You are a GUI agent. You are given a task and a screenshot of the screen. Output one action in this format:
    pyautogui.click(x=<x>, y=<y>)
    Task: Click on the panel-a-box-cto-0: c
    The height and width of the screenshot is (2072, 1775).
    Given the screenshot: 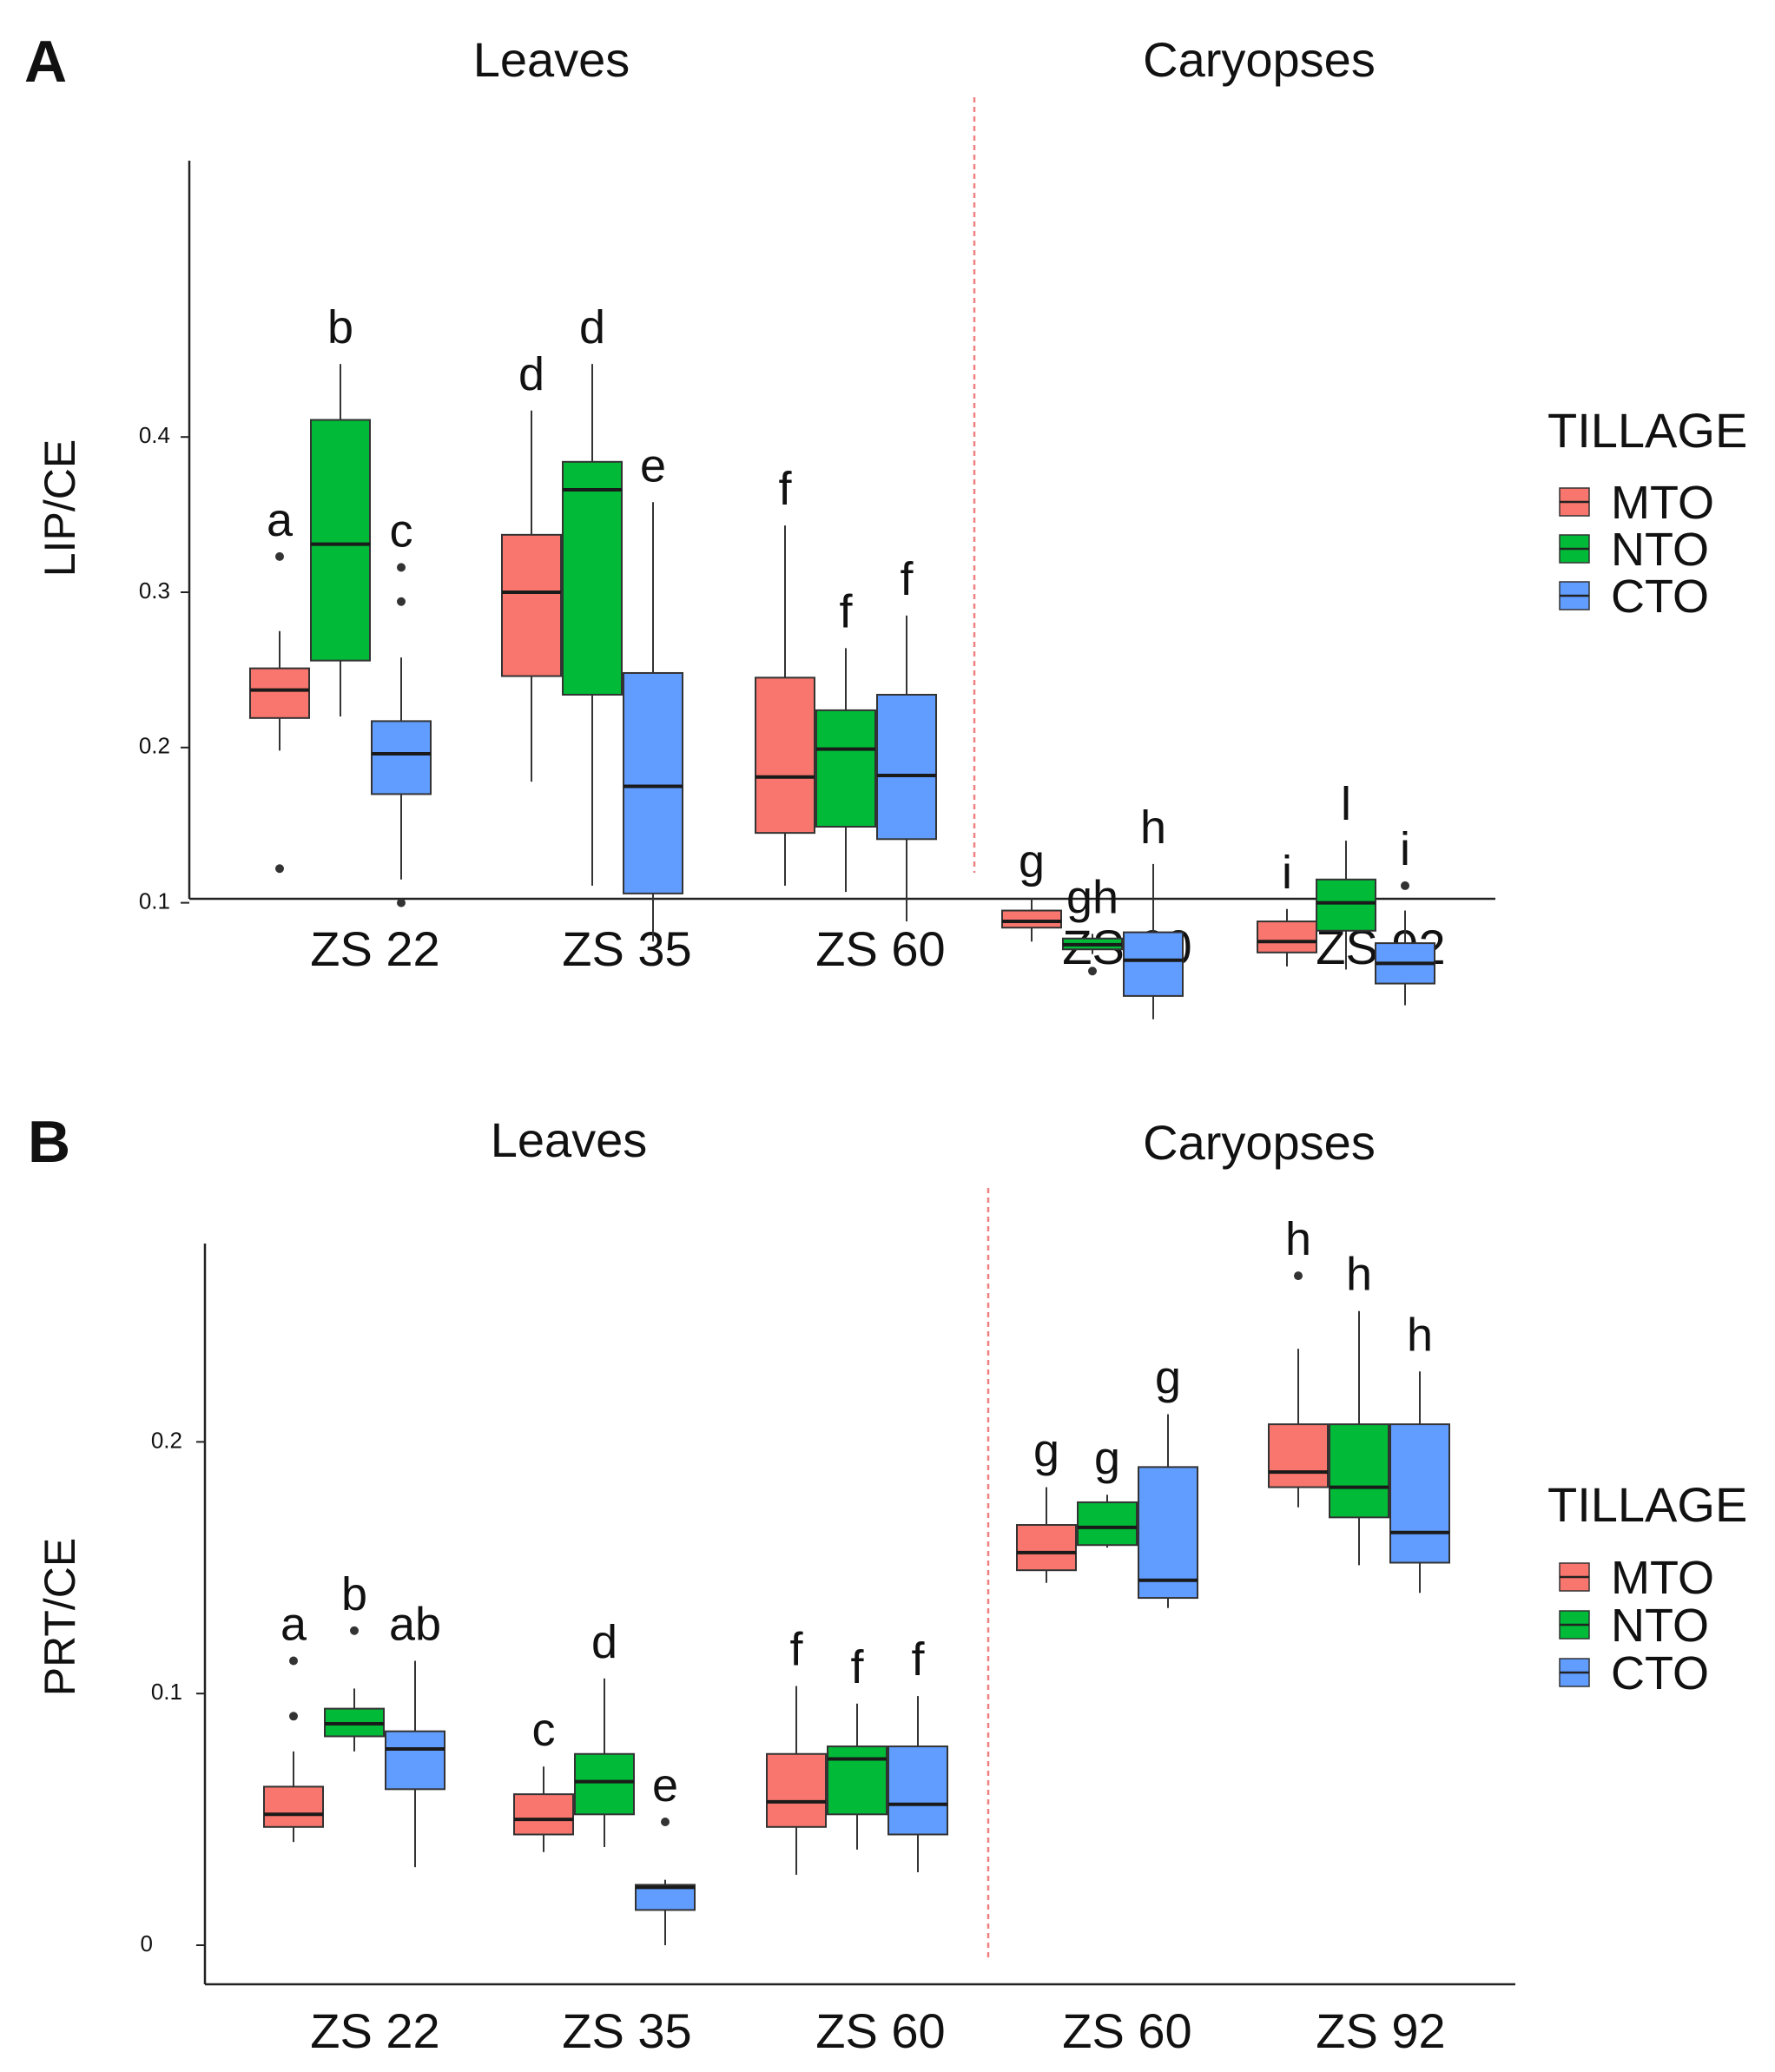 What is the action you would take?
    pyautogui.click(x=401, y=706)
    